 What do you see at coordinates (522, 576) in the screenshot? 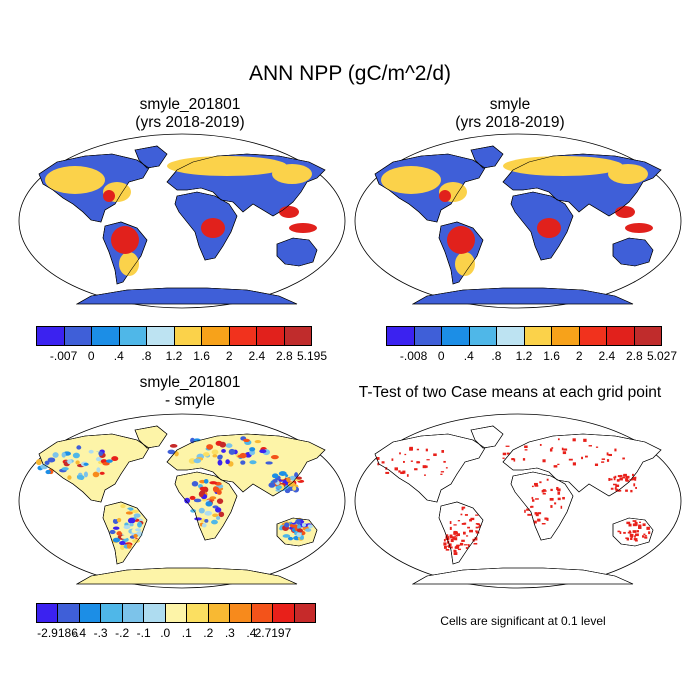
I see `coastline-antarctica` at bounding box center [522, 576].